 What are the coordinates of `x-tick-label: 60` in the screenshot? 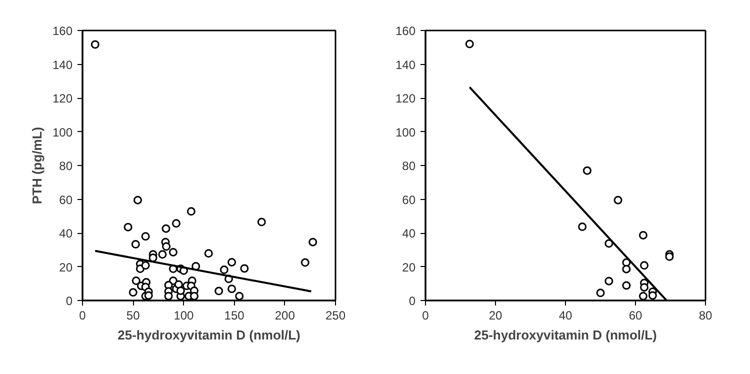 It's located at (635, 315).